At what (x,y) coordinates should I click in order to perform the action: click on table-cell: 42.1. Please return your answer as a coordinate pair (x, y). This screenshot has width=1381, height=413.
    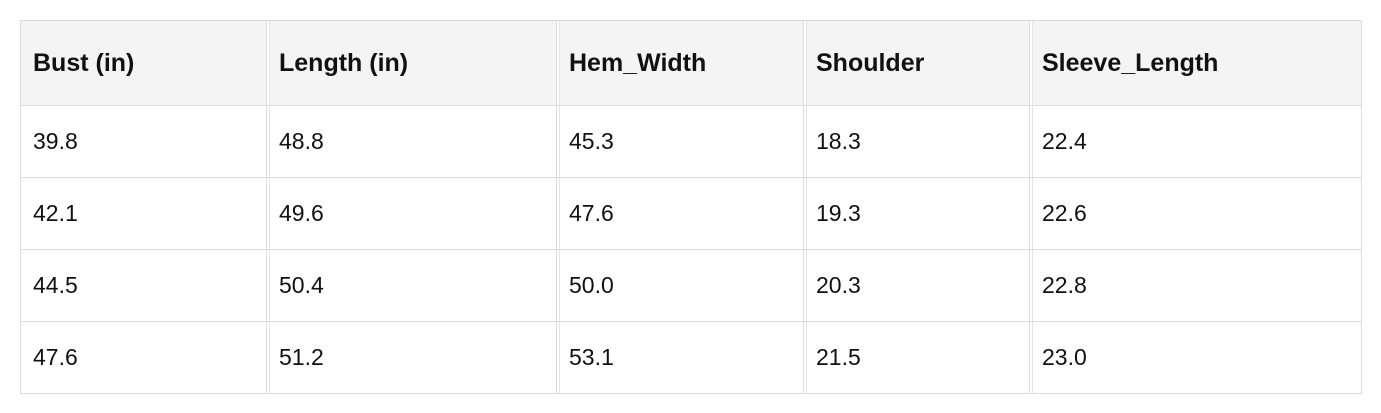
    Looking at the image, I should click on (144, 214).